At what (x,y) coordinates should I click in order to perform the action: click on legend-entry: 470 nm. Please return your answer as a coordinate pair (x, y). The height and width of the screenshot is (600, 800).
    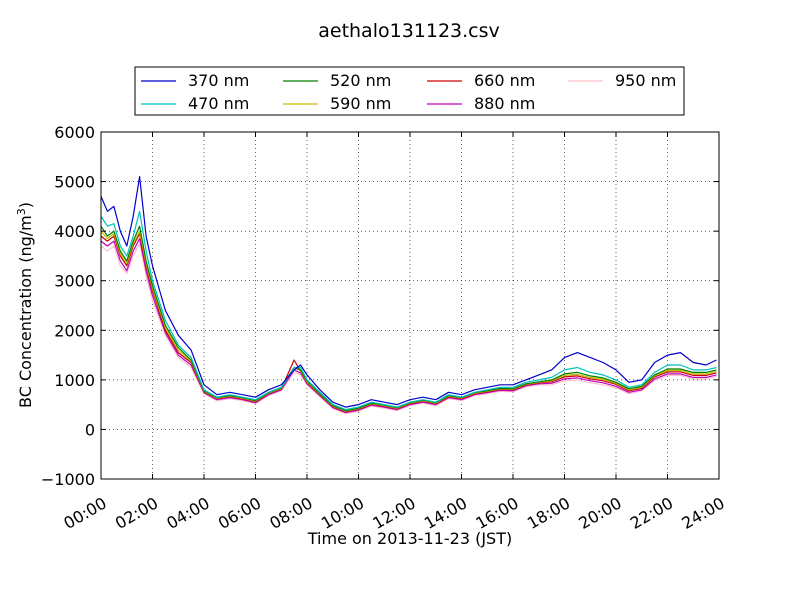
    Looking at the image, I should click on (195, 103).